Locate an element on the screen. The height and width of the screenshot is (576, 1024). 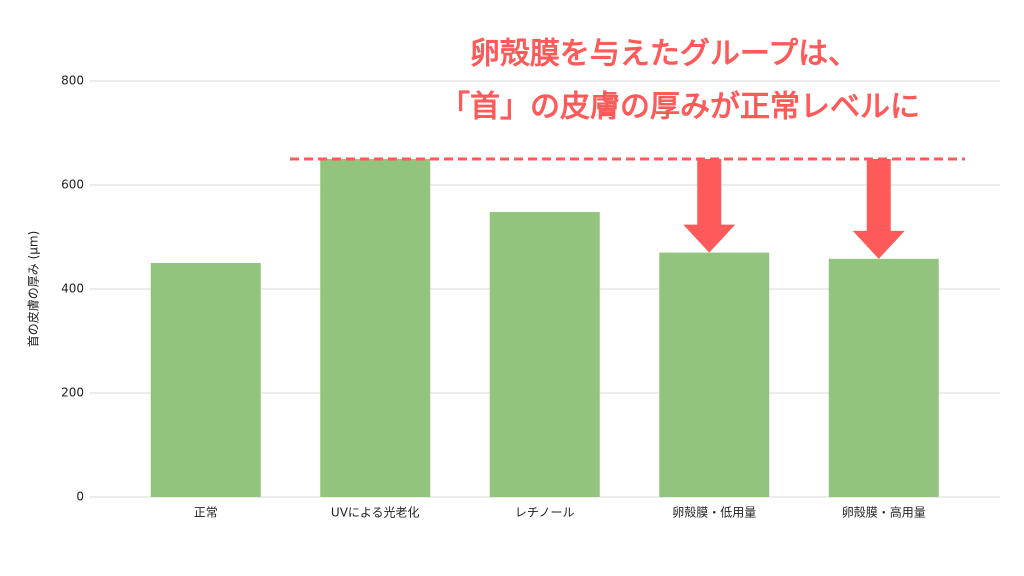
y-tick-label: 600 is located at coordinates (72, 185).